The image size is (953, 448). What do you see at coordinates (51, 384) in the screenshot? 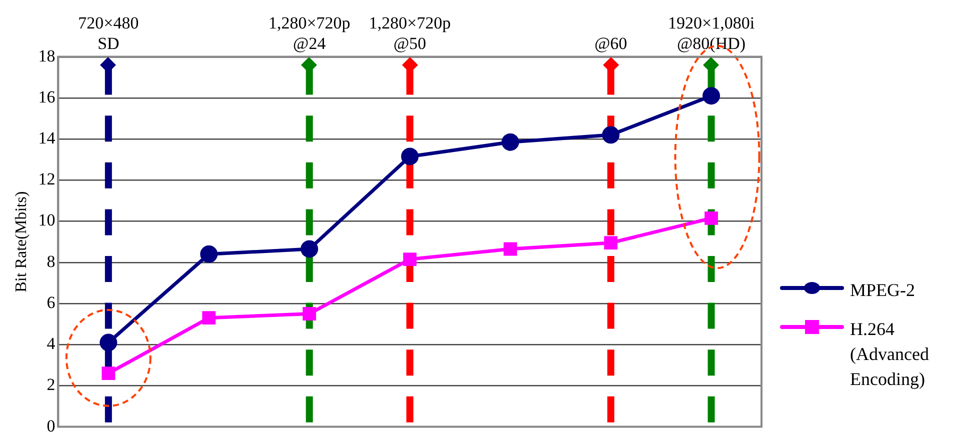
I see `y-tick-label: 2` at bounding box center [51, 384].